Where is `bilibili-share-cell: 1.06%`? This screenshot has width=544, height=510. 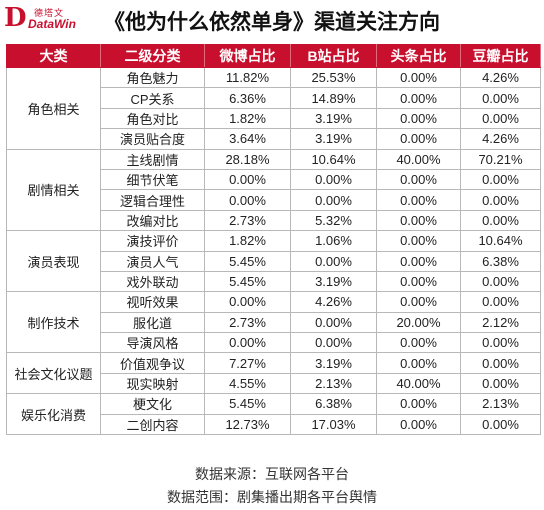 bilibili-share-cell: 1.06% is located at coordinates (333, 241).